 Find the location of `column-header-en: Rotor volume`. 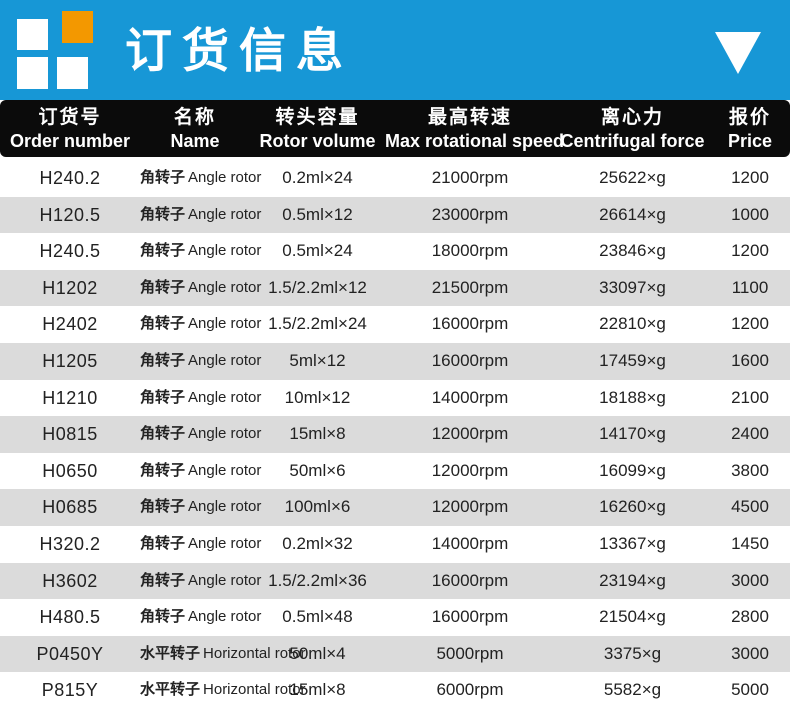

column-header-en: Rotor volume is located at coordinates (317, 140).